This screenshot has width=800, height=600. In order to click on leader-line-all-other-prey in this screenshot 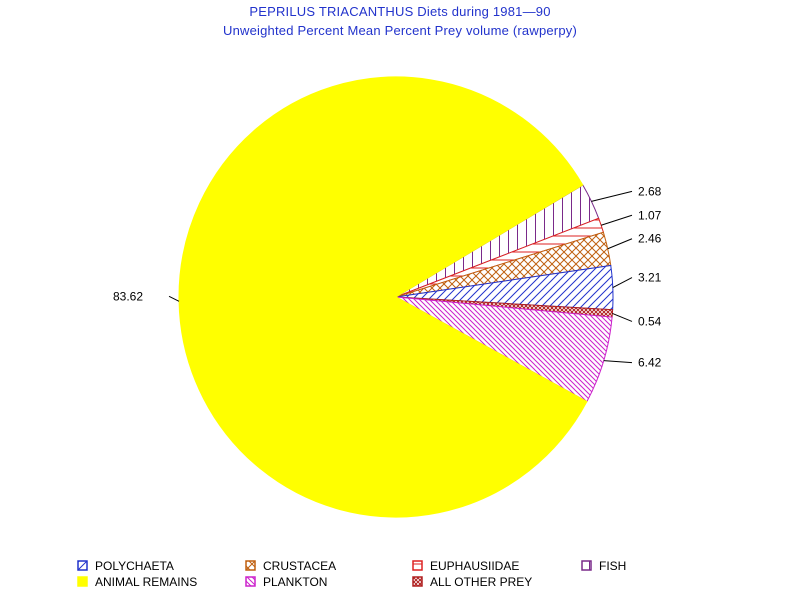, I will do `click(622, 317)`.